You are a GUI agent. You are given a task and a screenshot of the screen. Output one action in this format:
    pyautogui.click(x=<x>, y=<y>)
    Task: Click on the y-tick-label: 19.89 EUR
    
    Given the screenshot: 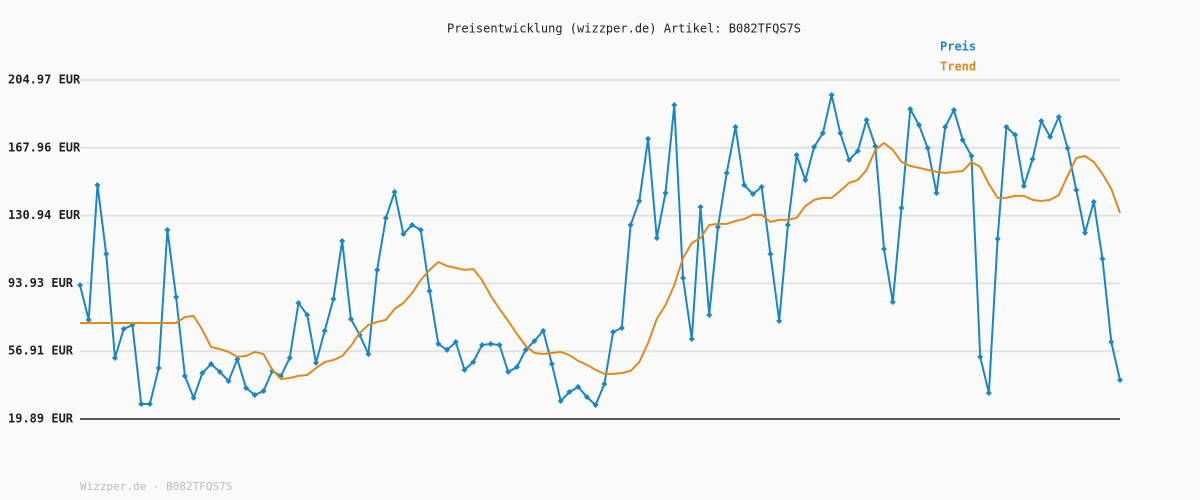 What is the action you would take?
    pyautogui.click(x=41, y=419)
    